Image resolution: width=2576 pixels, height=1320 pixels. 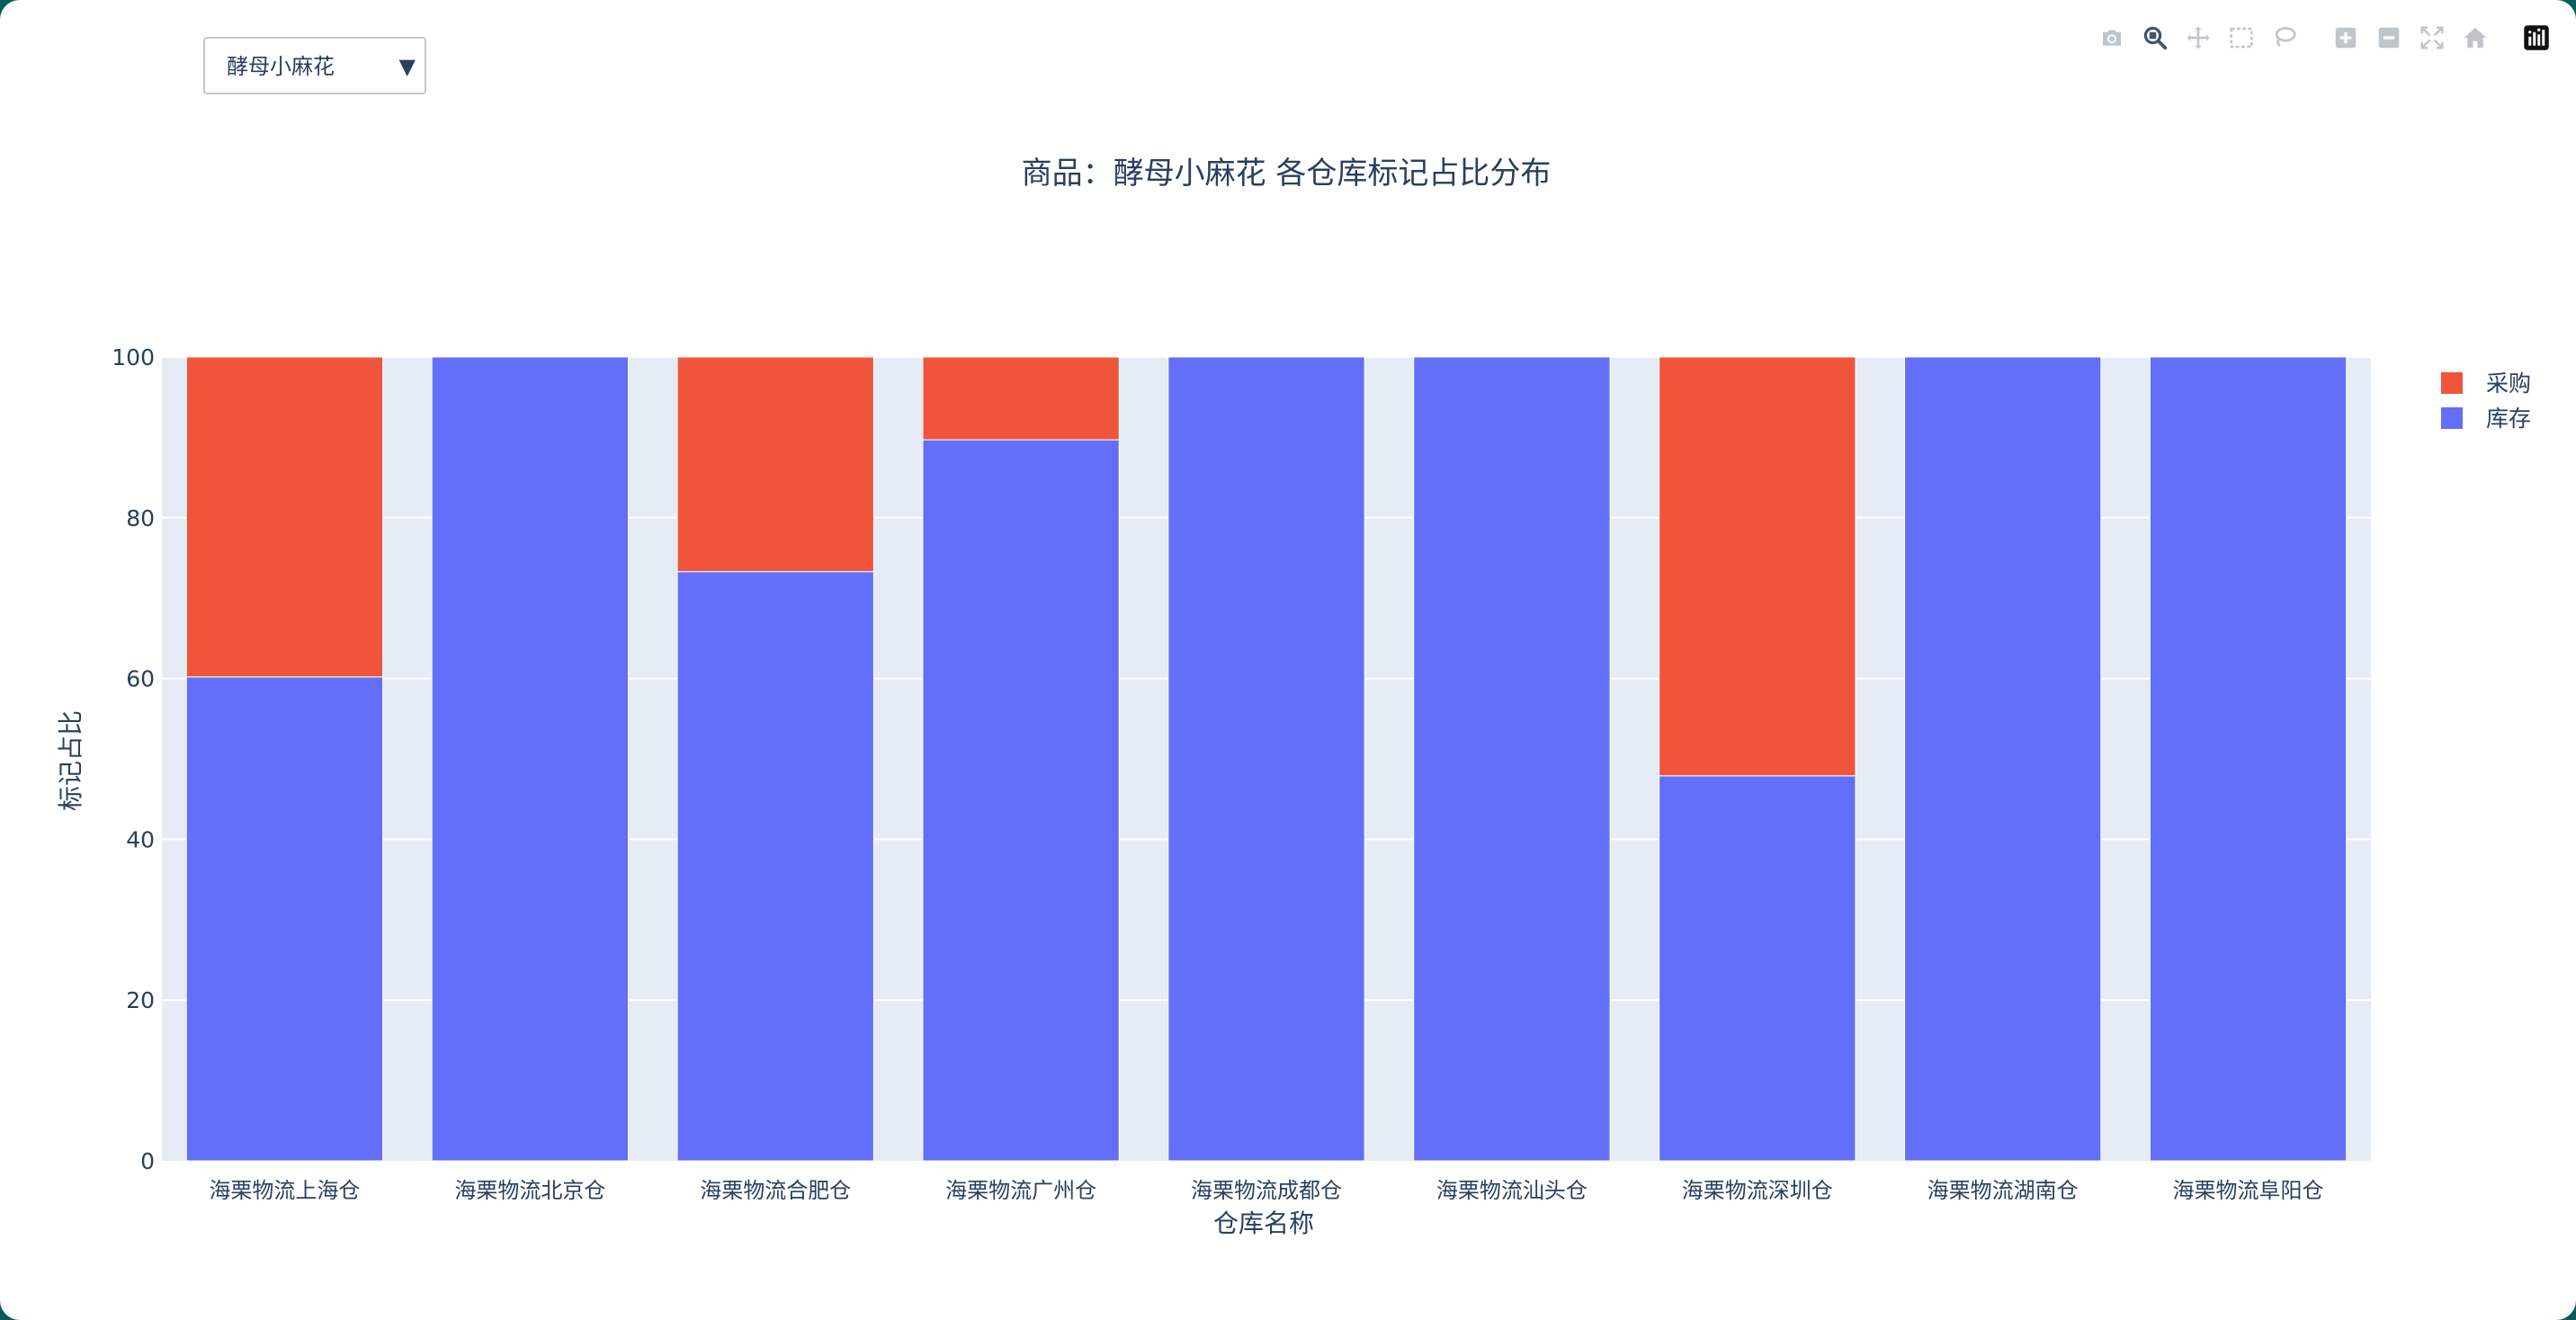 What do you see at coordinates (2003, 1190) in the screenshot?
I see `x-tick-label: 海栗物流湖南仓` at bounding box center [2003, 1190].